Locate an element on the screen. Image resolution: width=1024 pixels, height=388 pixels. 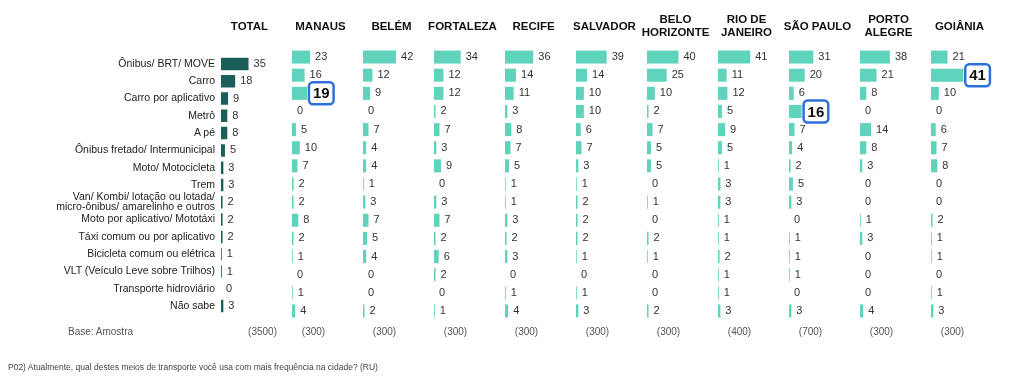
data-label: 14 is located at coordinates (598, 74).